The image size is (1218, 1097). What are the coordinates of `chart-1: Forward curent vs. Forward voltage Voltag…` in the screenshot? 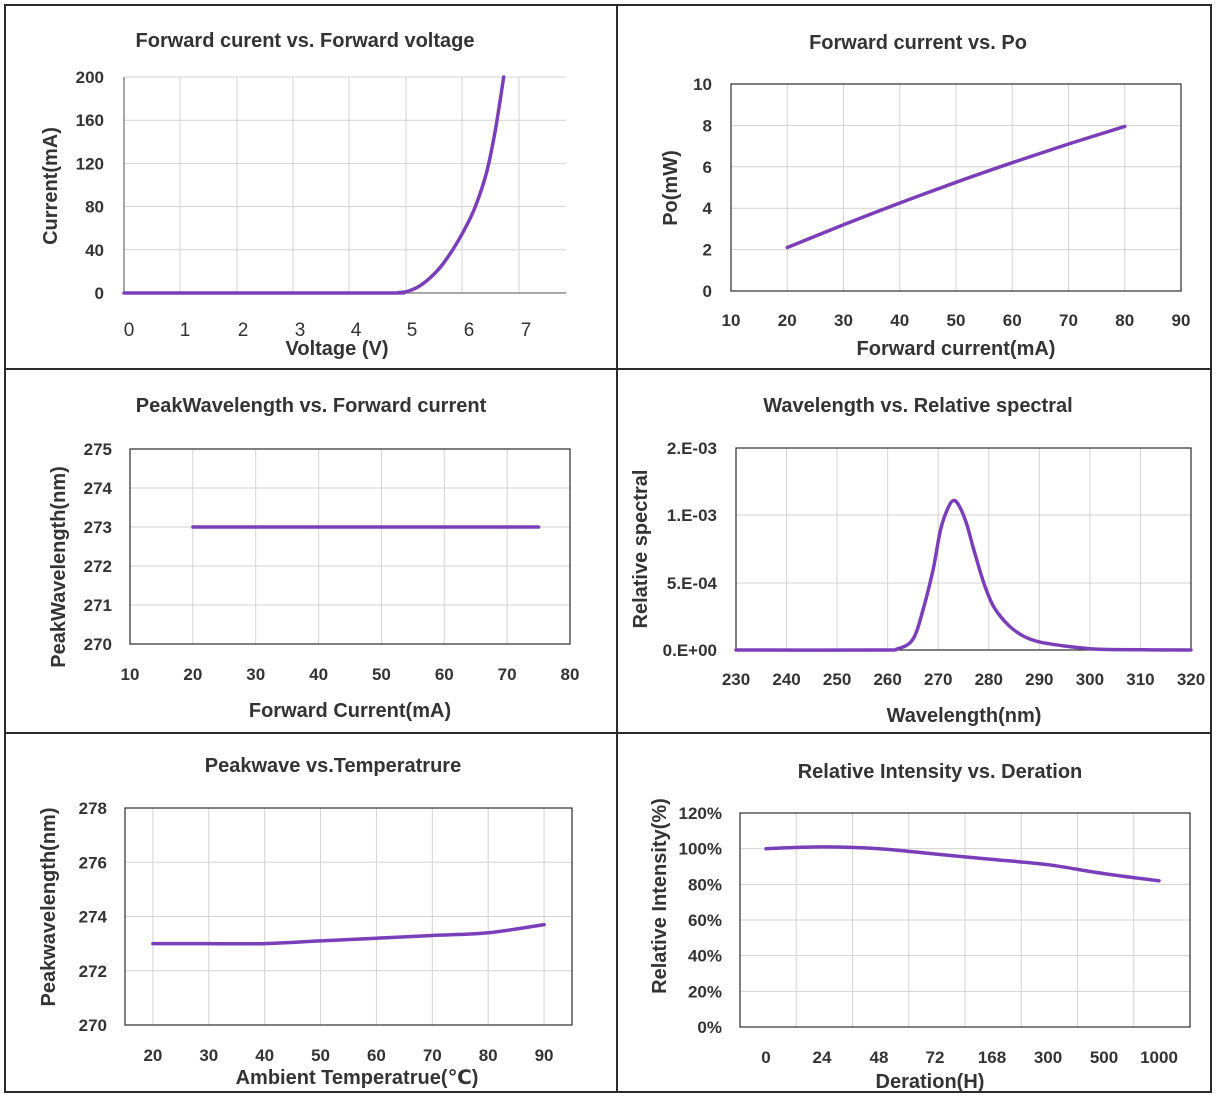 It's located at (303, 195).